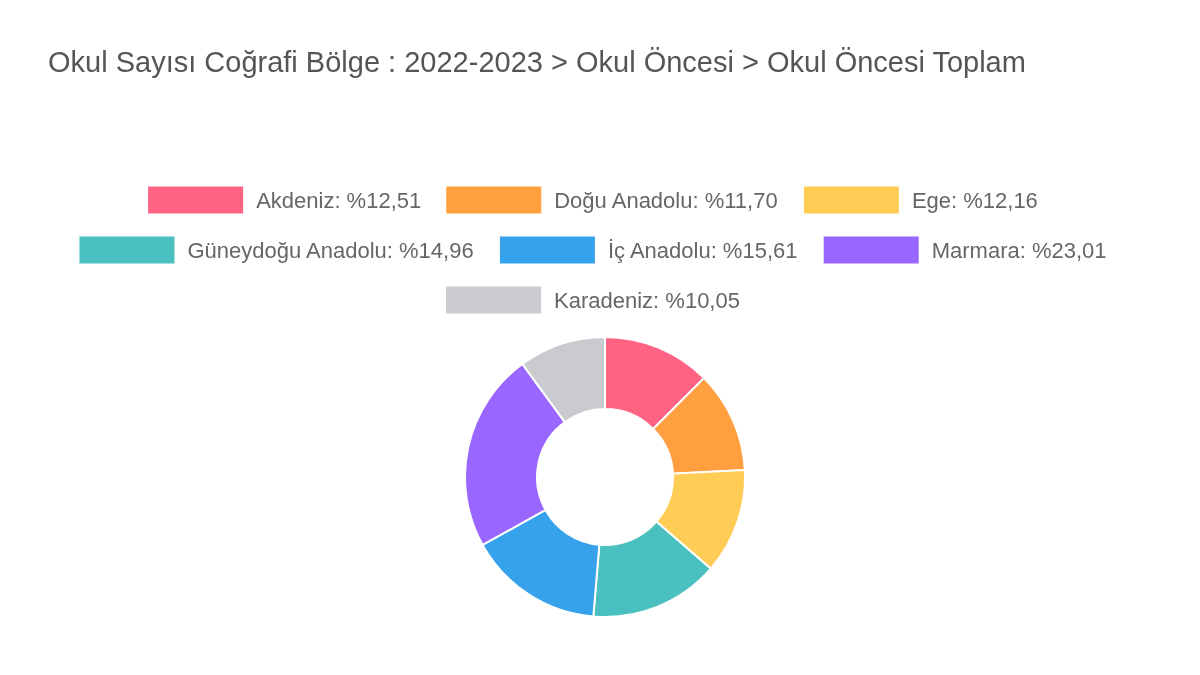 The width and height of the screenshot is (1200, 675). I want to click on legend-label: İç Anadolu: %15,61, so click(702, 250).